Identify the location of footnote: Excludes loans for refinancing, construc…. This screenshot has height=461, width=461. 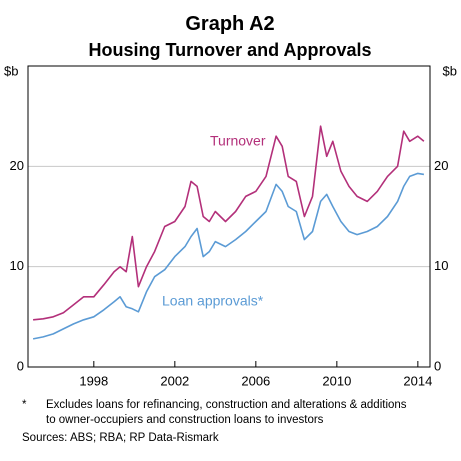
(226, 405).